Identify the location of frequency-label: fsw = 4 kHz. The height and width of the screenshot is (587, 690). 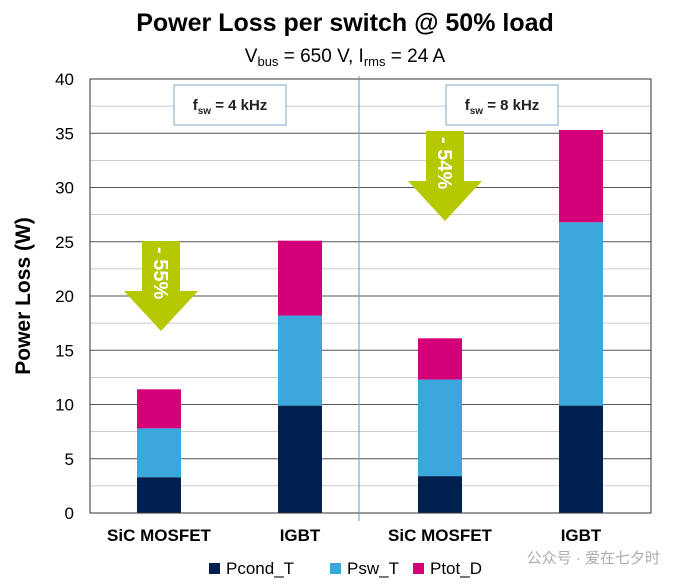
(230, 107).